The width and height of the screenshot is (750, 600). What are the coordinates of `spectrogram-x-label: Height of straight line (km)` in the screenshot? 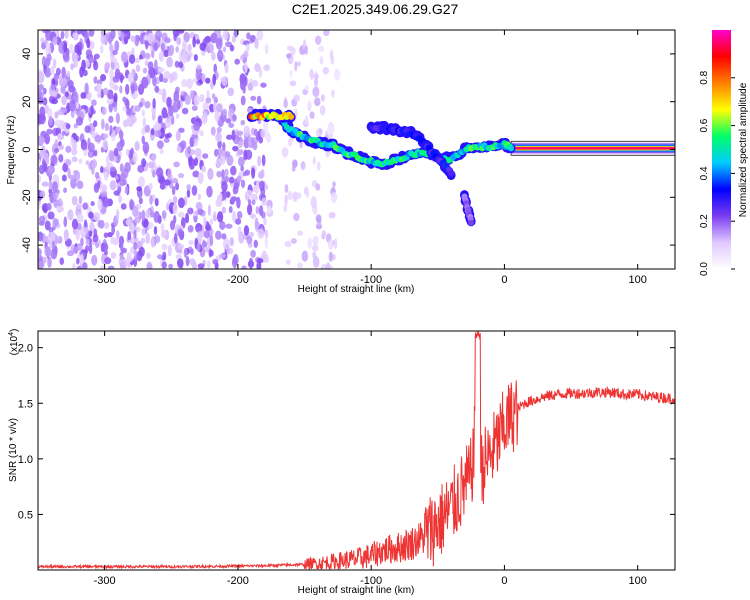 It's located at (356, 289).